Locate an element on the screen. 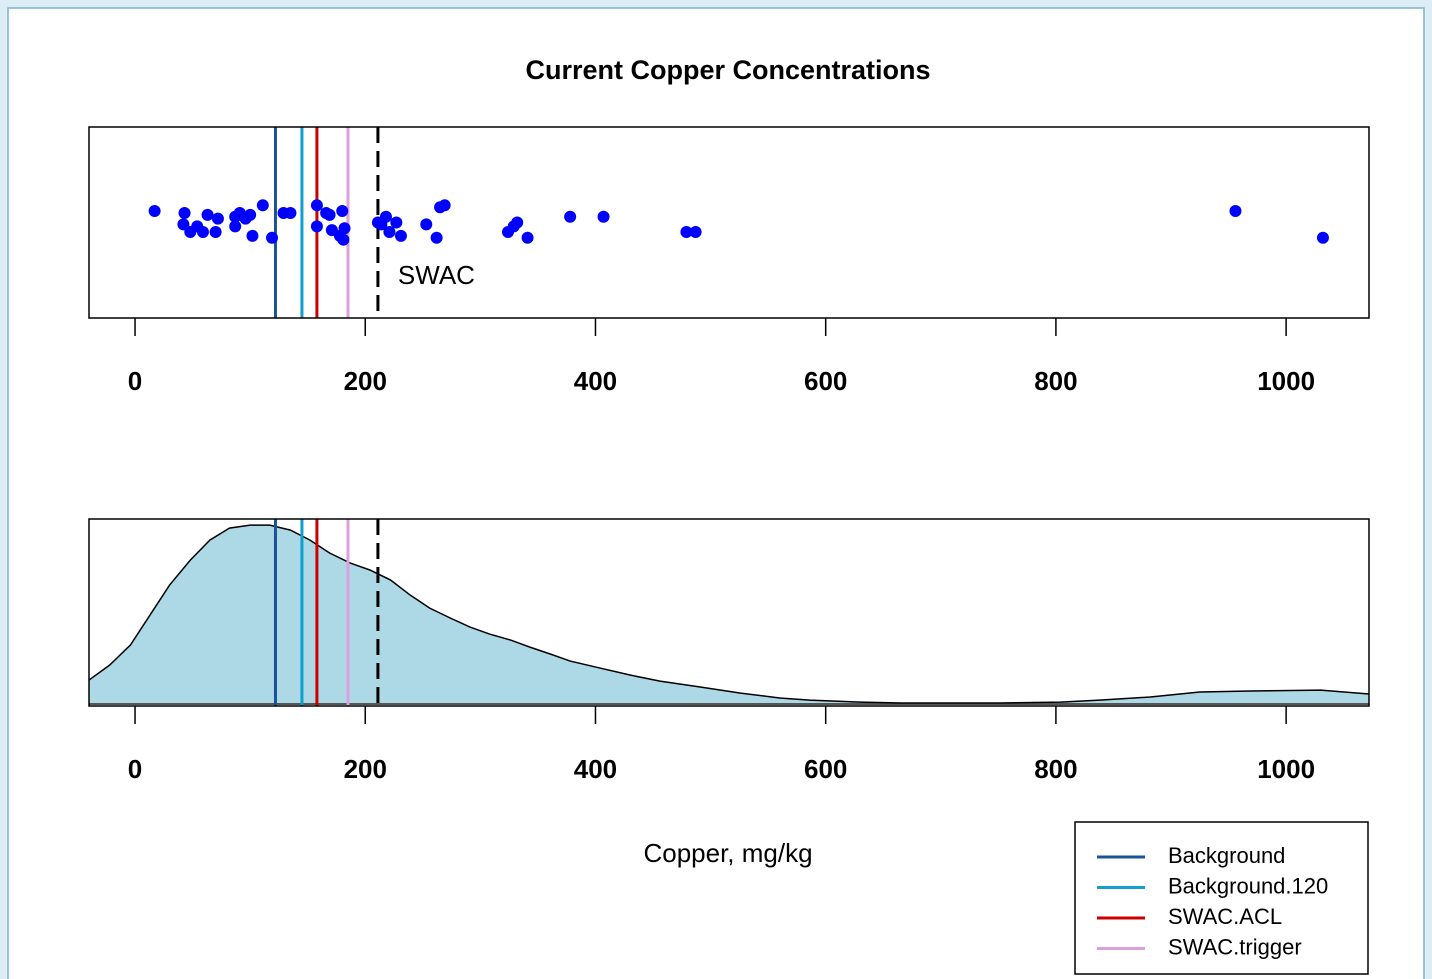 The image size is (1432, 979). legend-label: Background.120 is located at coordinates (1248, 885).